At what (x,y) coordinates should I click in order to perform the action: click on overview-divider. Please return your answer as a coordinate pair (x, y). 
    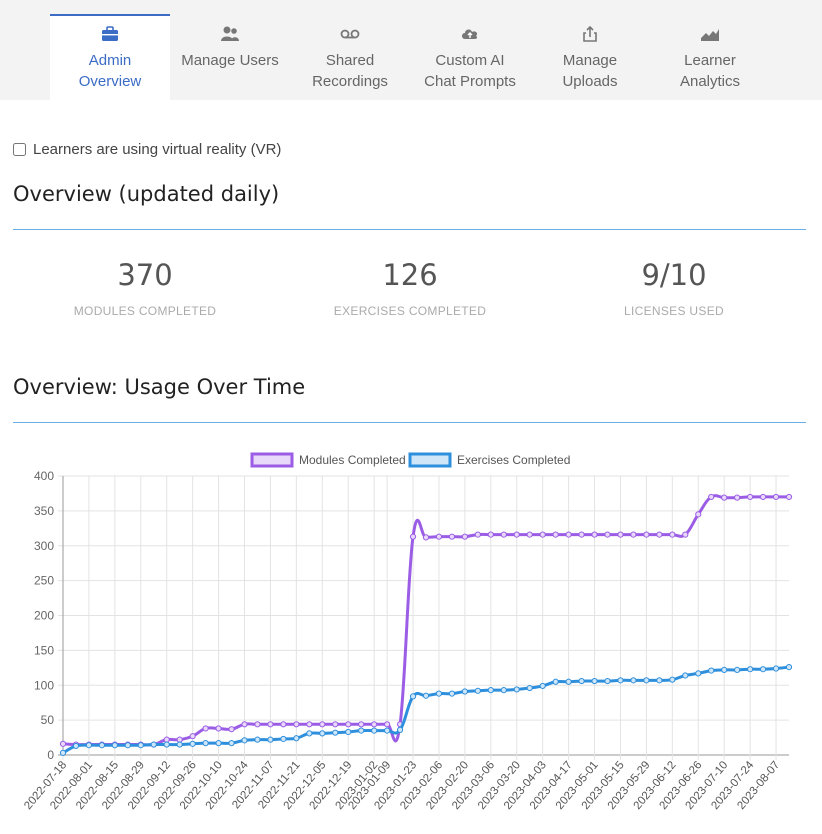
    Looking at the image, I should click on (409, 229).